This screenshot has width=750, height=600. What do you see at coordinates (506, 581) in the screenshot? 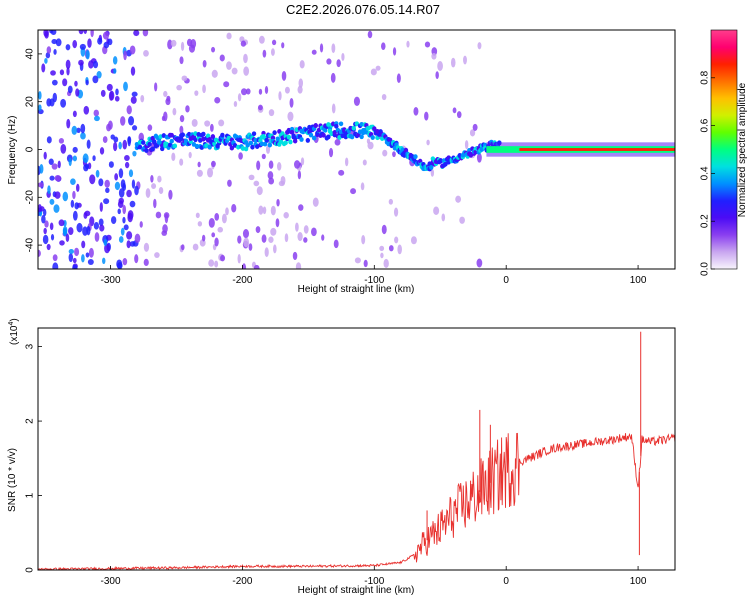
I see `snr-x-tick-label: 0` at bounding box center [506, 581].